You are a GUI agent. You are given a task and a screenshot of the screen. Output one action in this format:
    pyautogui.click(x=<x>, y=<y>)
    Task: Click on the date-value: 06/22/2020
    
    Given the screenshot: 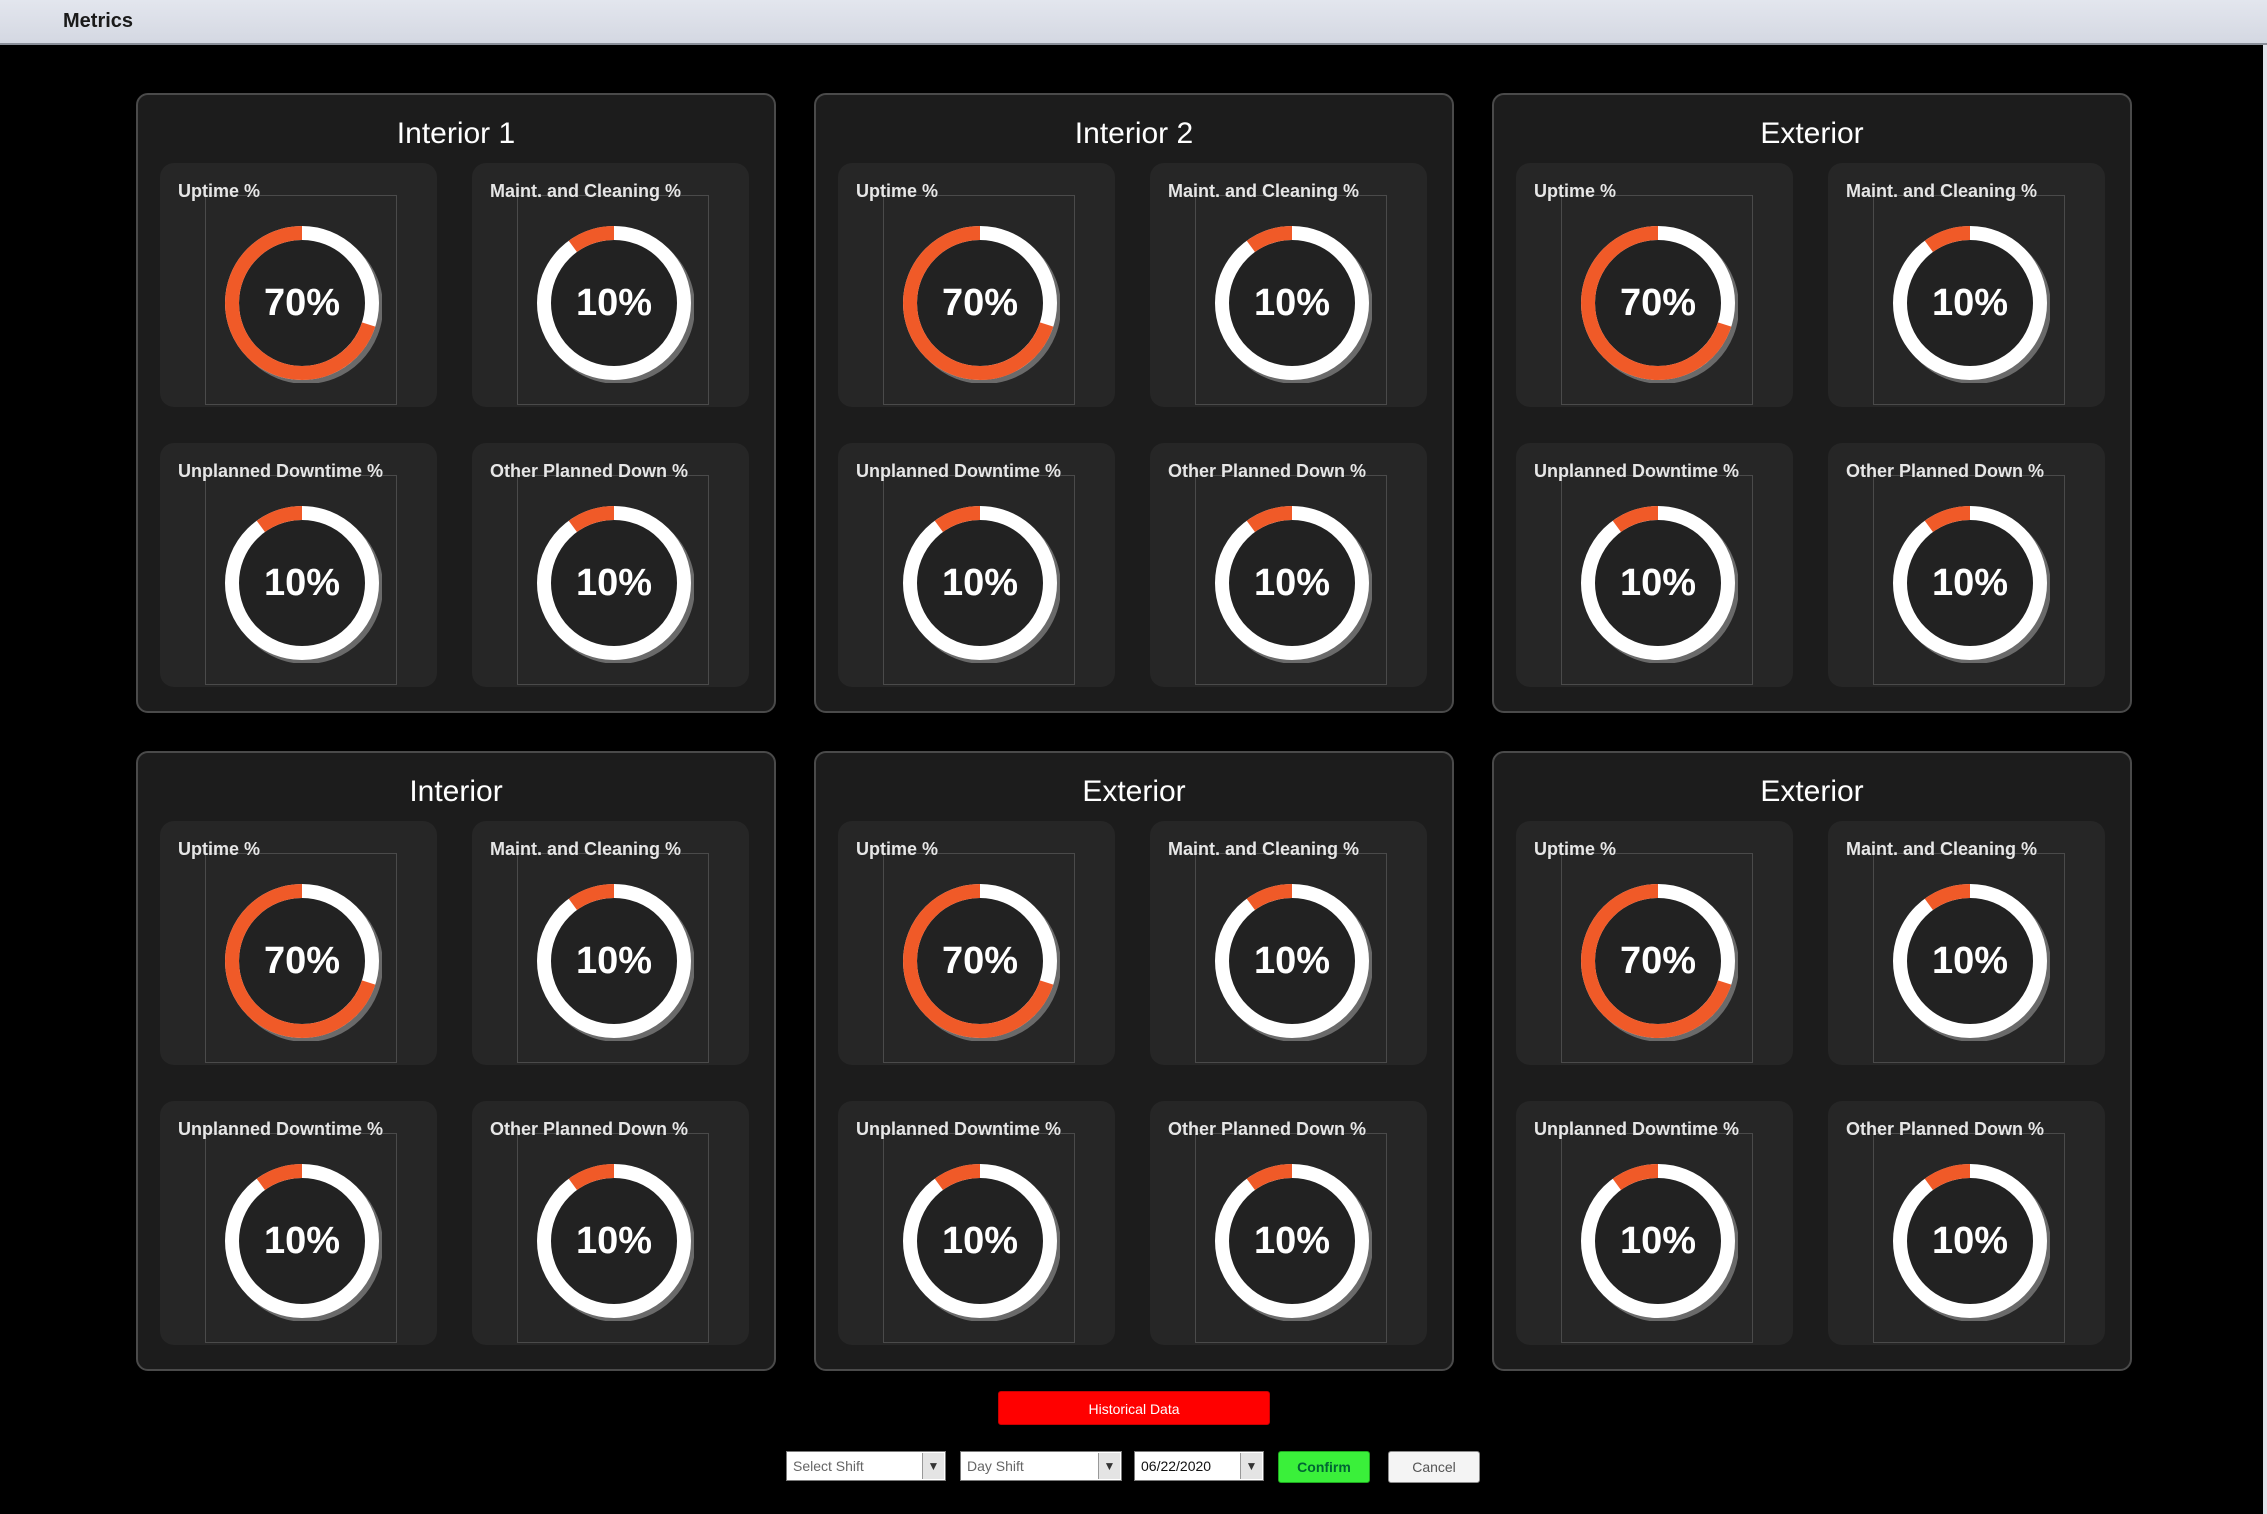 What is the action you would take?
    pyautogui.click(x=1176, y=1466)
    